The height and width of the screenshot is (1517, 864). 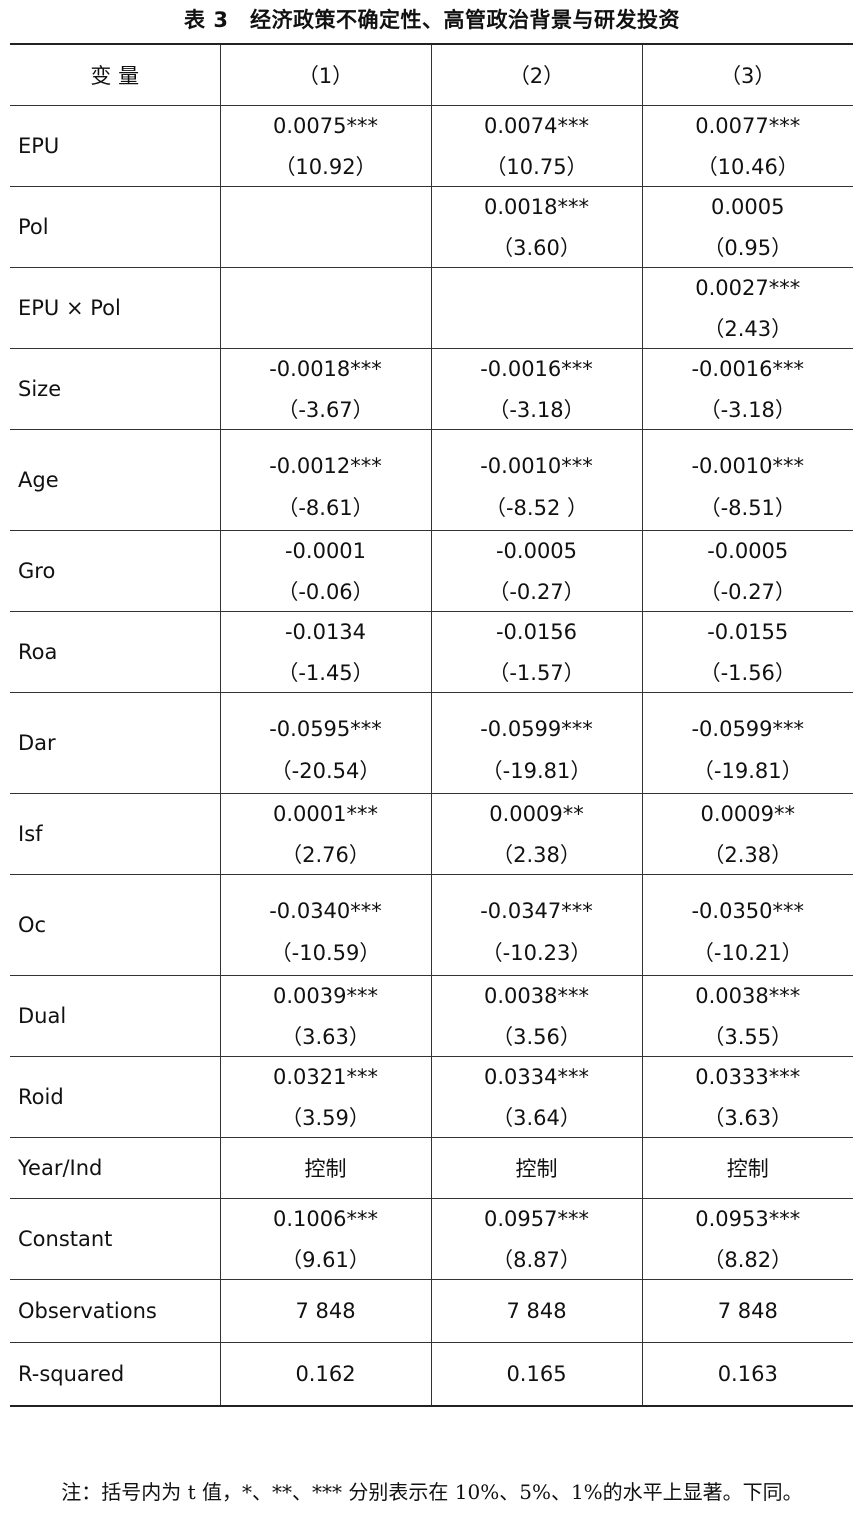 What do you see at coordinates (747, 75) in the screenshot?
I see `header-col3: （3）` at bounding box center [747, 75].